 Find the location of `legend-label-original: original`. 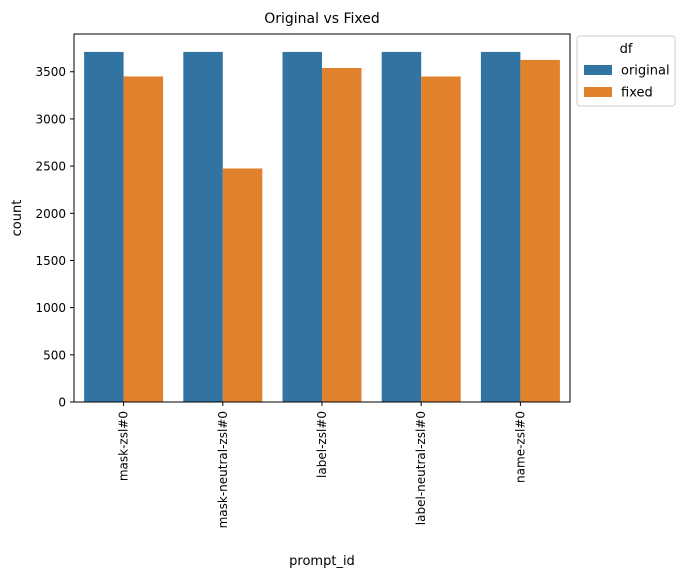

legend-label-original: original is located at coordinates (645, 71).